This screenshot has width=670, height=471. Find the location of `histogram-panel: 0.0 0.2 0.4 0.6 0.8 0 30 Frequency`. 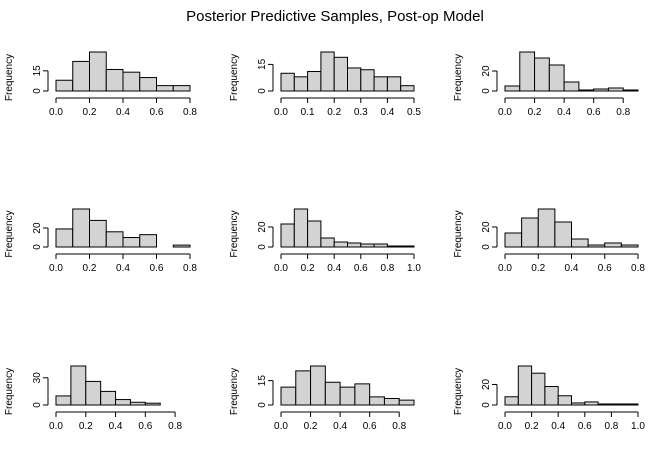

histogram-panel: 0.0 0.2 0.4 0.6 0.8 0 30 Frequency is located at coordinates (93, 398).